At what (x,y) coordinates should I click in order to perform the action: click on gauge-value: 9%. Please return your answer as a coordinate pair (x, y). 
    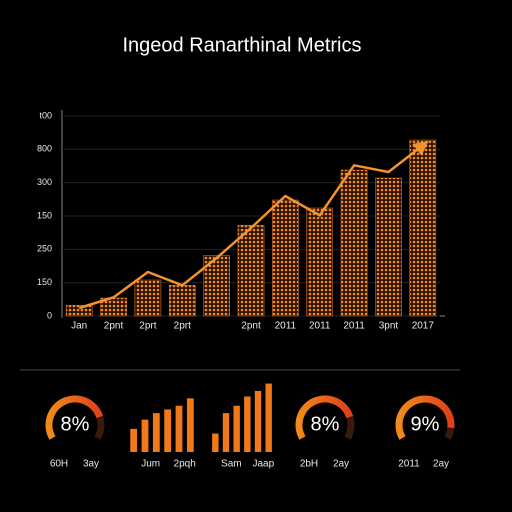
    Looking at the image, I should click on (425, 424).